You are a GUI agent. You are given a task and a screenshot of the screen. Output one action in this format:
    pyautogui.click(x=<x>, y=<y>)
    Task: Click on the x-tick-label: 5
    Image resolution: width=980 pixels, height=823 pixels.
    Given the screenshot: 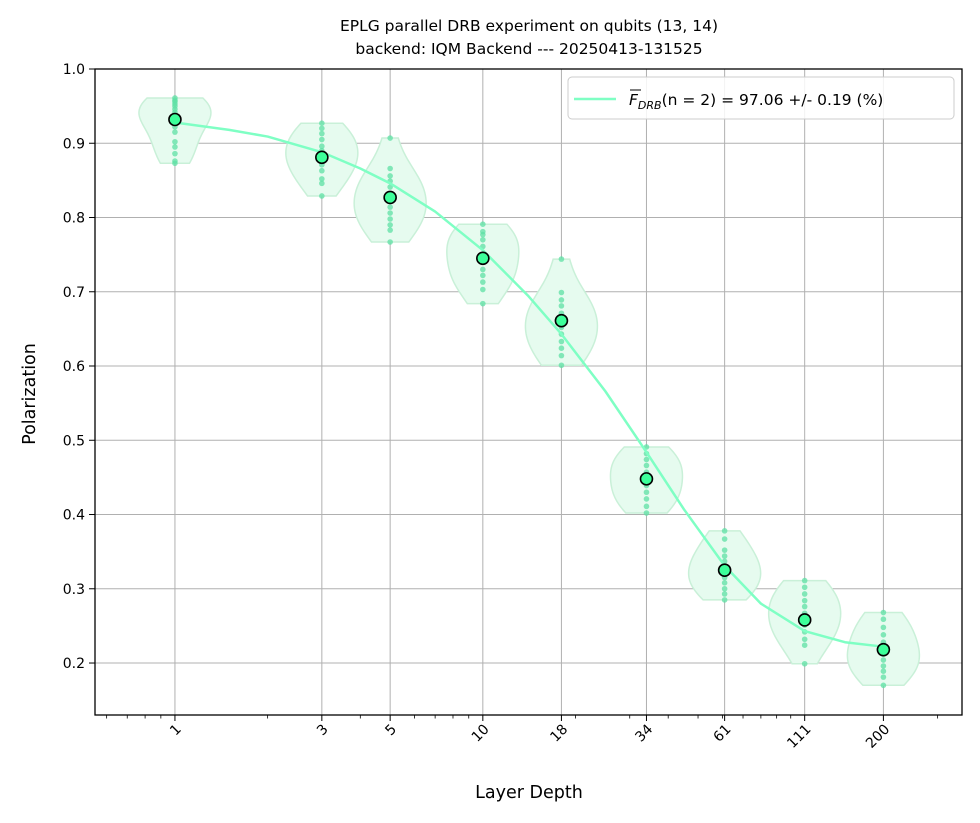 What is the action you would take?
    pyautogui.click(x=391, y=731)
    